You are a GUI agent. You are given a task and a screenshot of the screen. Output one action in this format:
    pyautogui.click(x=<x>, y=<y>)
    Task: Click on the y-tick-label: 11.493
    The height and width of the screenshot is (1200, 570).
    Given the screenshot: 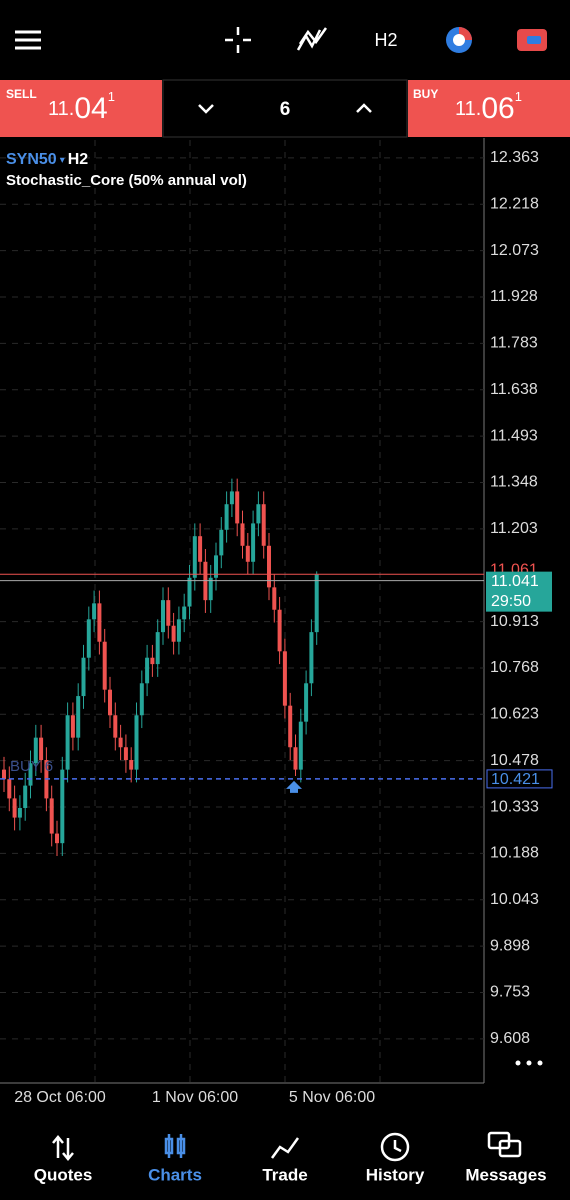 What is the action you would take?
    pyautogui.click(x=514, y=435)
    